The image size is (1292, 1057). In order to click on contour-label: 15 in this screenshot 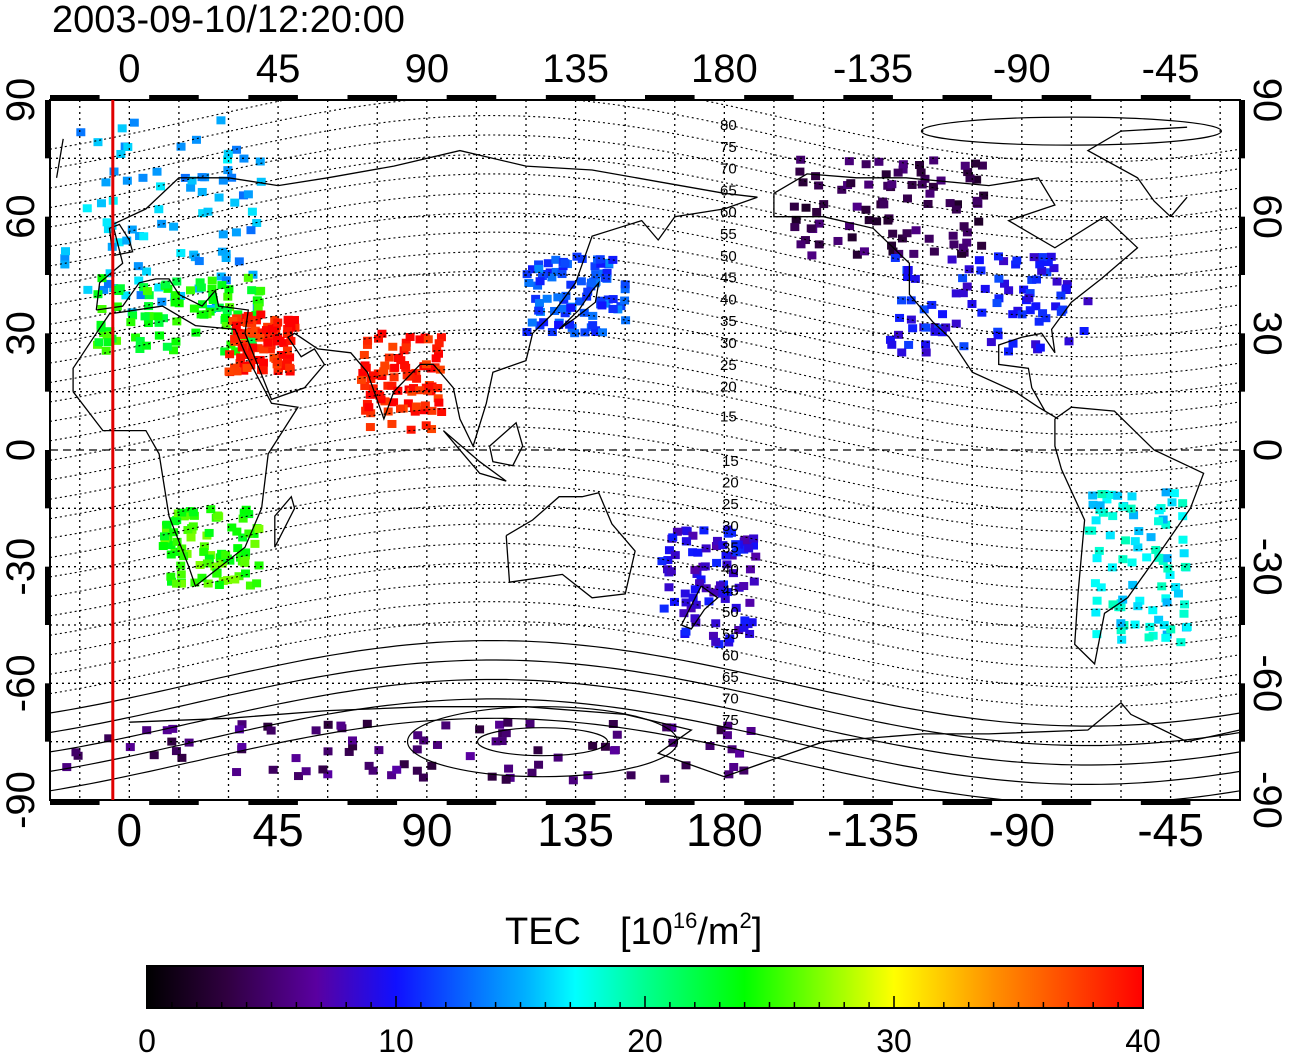, I will do `click(730, 461)`.